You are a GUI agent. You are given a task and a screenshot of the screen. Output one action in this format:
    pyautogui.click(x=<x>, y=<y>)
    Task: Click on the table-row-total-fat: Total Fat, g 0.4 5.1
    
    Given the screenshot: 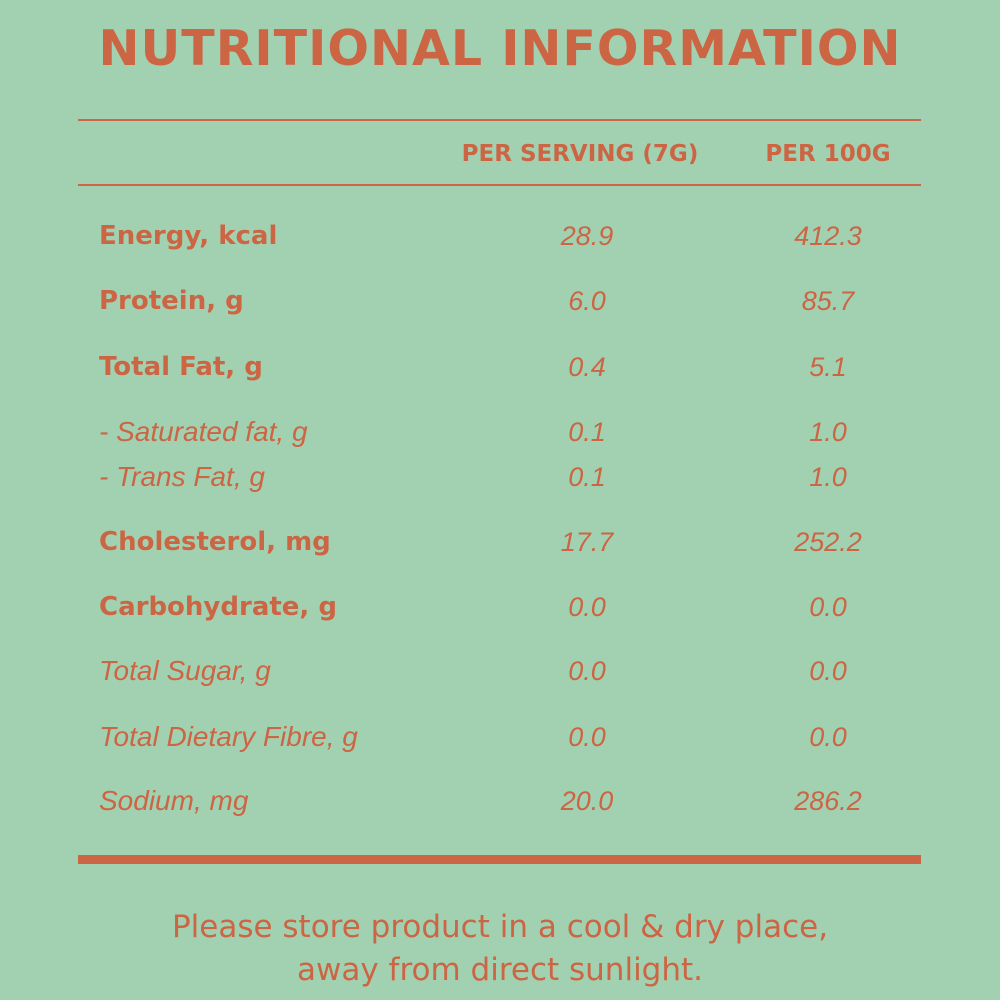 What is the action you would take?
    pyautogui.click(x=500, y=367)
    